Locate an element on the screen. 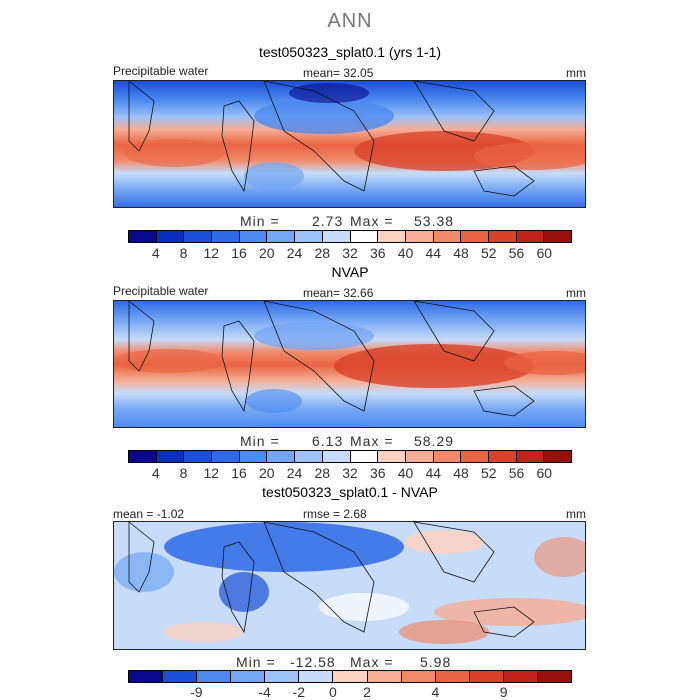  panel-2-mean-label: mean= 32.66 is located at coordinates (338, 293).